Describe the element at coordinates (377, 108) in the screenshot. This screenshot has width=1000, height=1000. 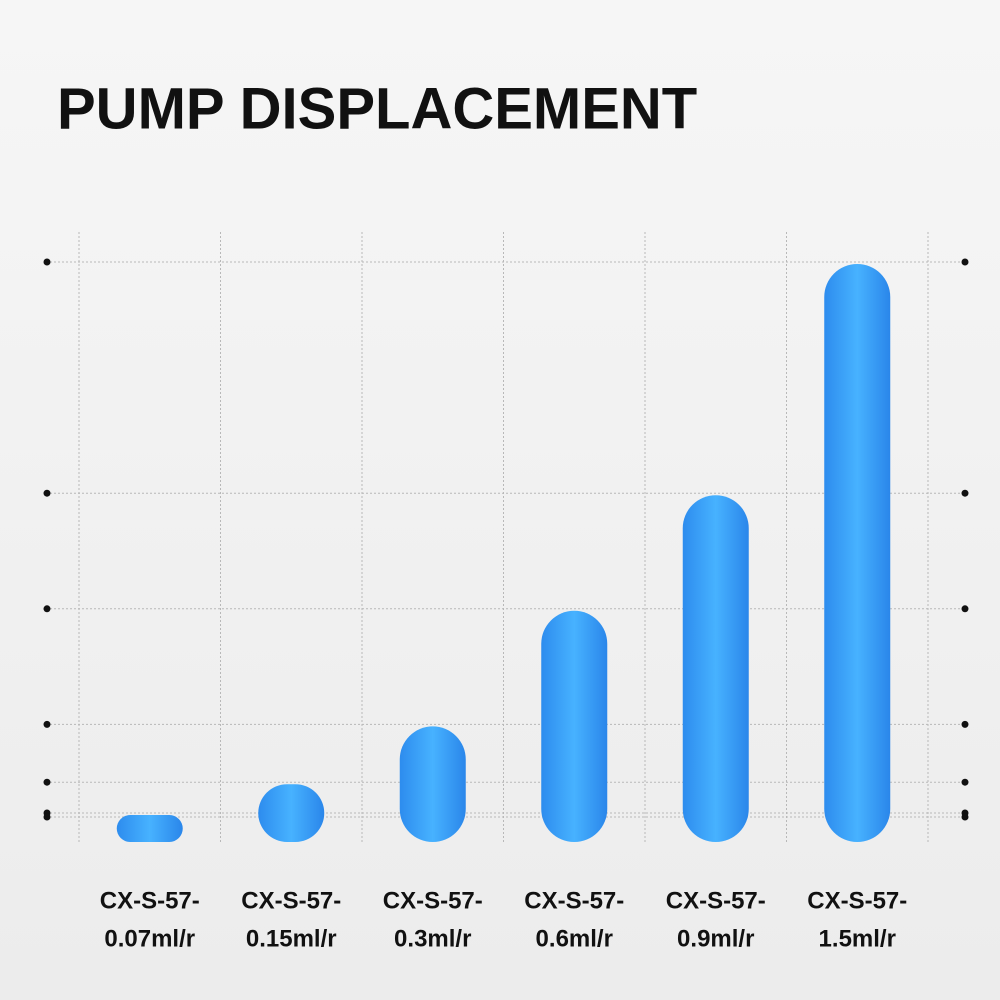
I see `chart-title: PUMP DISPLACEMENT` at that location.